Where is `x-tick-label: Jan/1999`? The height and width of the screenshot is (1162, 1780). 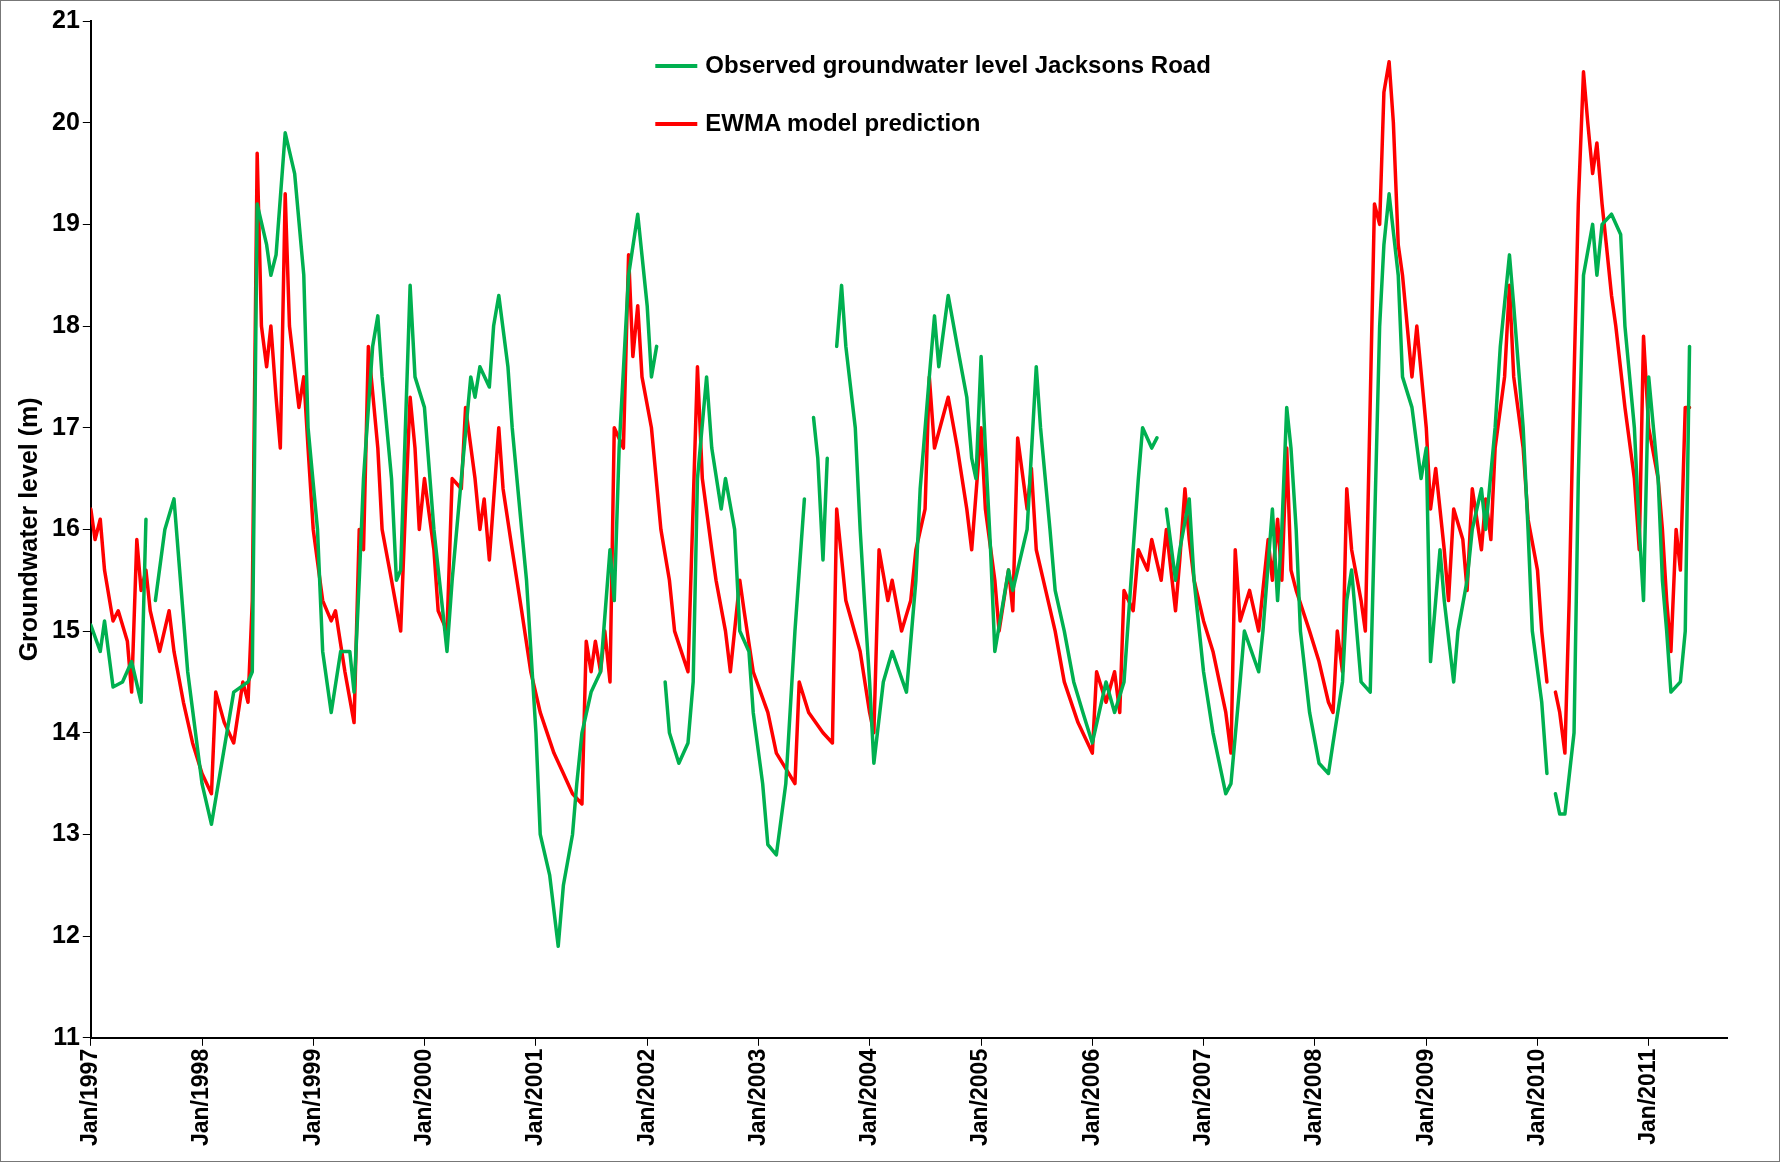 x-tick-label: Jan/1999 is located at coordinates (311, 1097).